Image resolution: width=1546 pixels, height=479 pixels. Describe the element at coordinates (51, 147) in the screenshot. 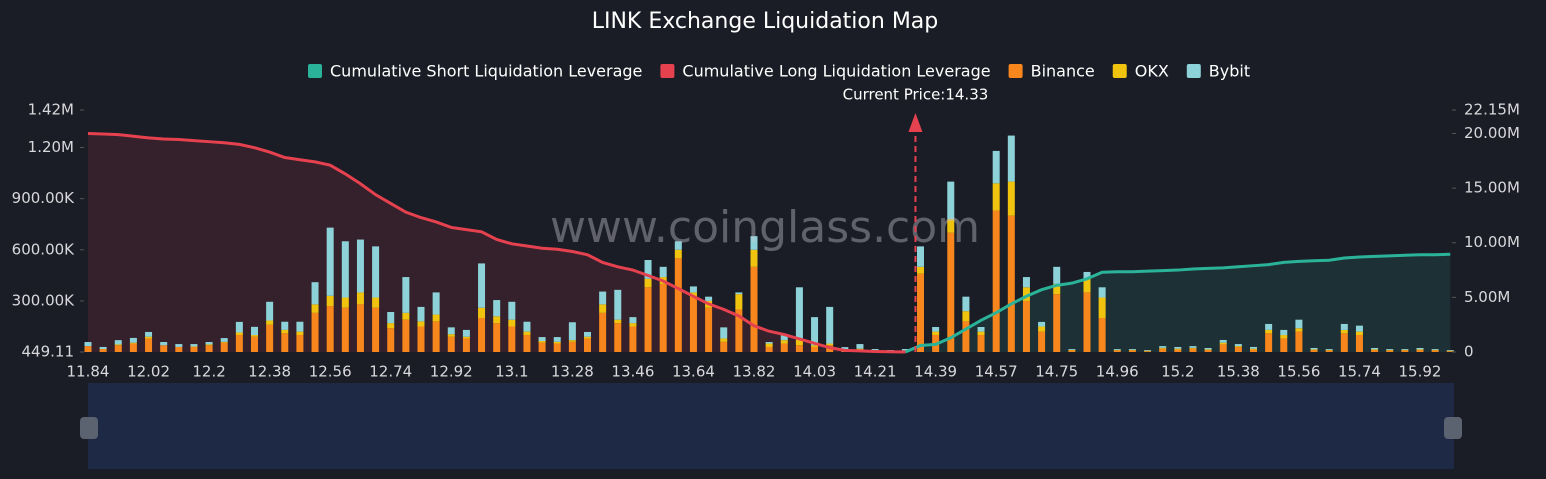

I see `y-tick-label: 1.20M` at that location.